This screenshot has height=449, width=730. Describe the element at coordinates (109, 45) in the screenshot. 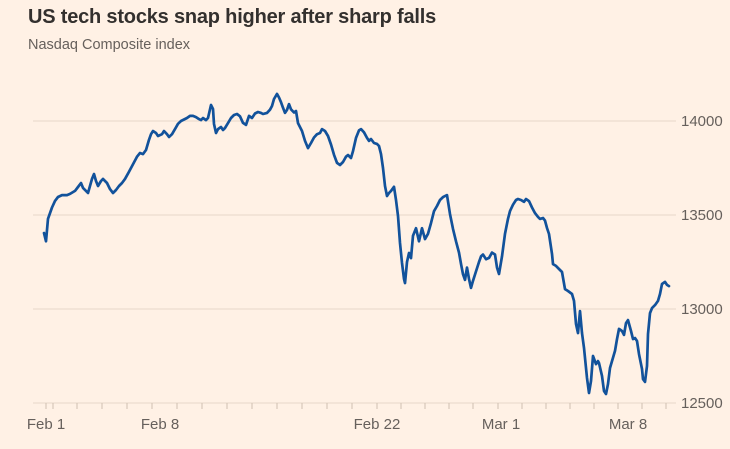

I see `chart-subtitle: Nasdaq Composite index` at that location.